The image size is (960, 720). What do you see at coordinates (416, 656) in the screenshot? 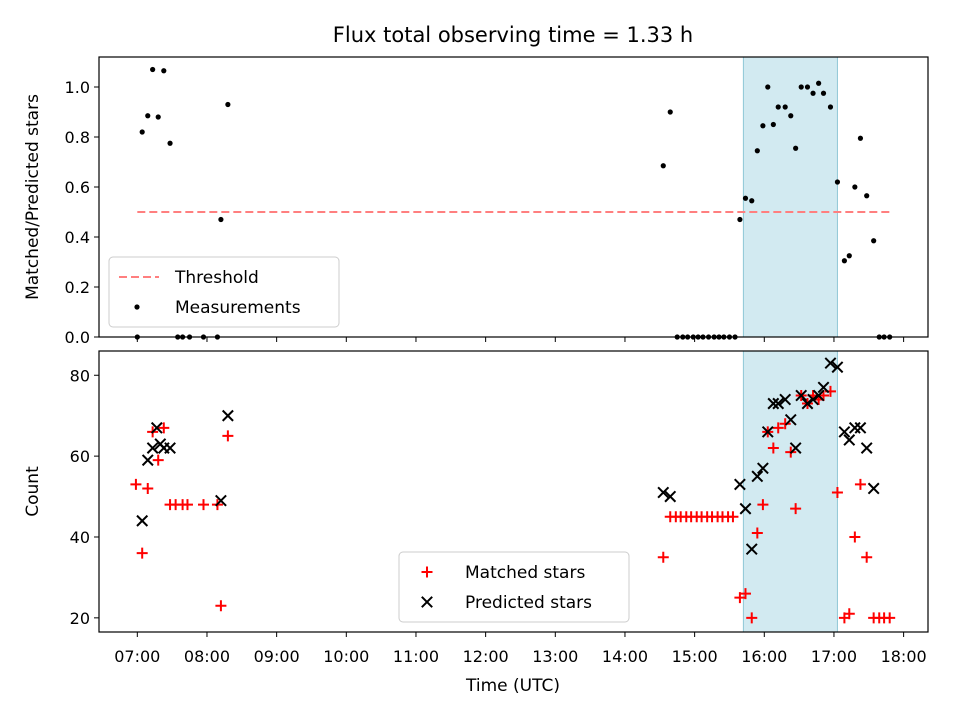
I see `x-tick-label: 11:00` at bounding box center [416, 656].